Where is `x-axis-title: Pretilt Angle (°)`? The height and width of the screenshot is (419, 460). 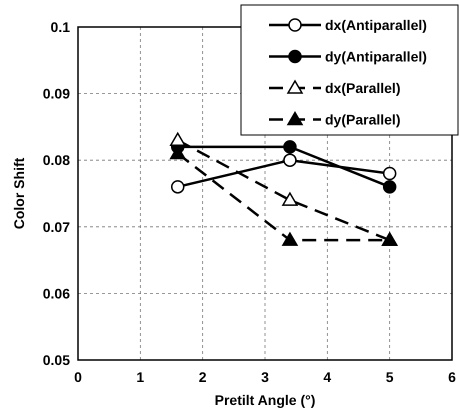
x-axis-title: Pretilt Angle (°) is located at coordinates (265, 400).